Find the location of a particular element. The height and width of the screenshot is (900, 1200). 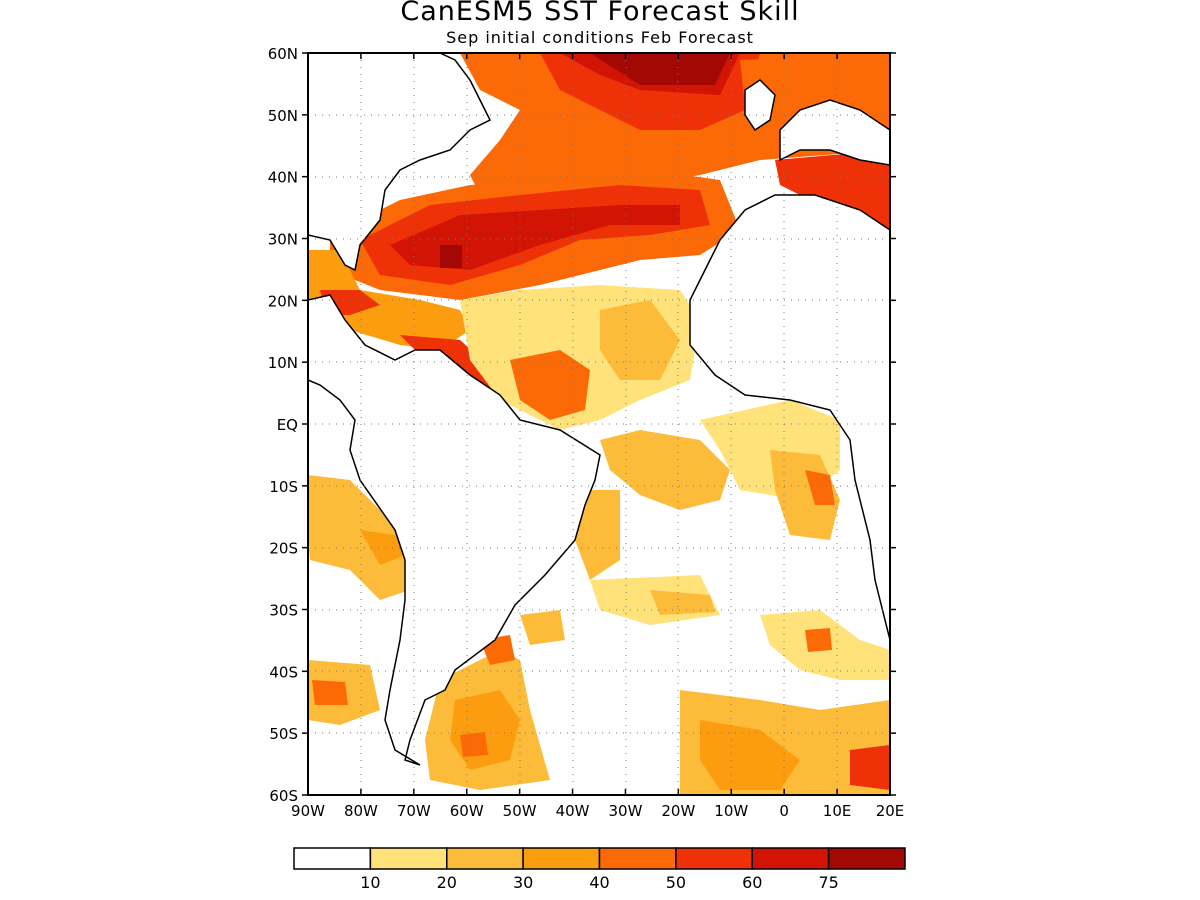

lat-tick-label: 20S is located at coordinates (283, 549).